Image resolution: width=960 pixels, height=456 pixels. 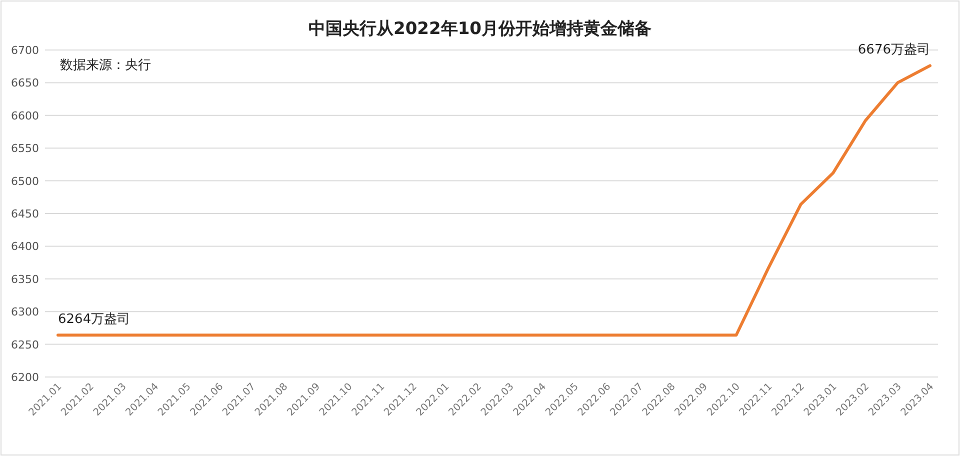 I want to click on y-tick-label: 6300, so click(x=25, y=312).